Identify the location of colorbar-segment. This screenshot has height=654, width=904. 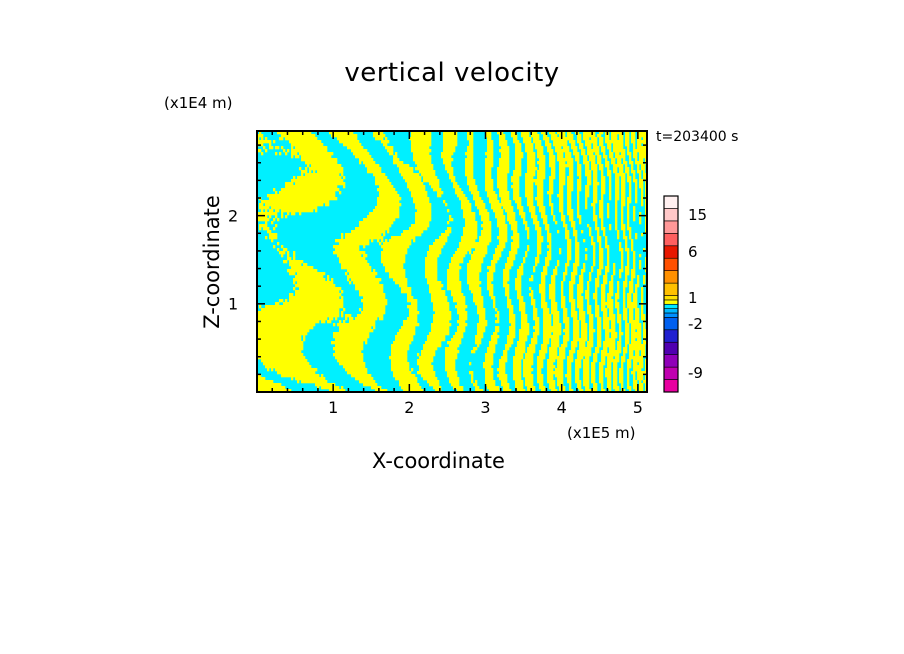
(671, 289).